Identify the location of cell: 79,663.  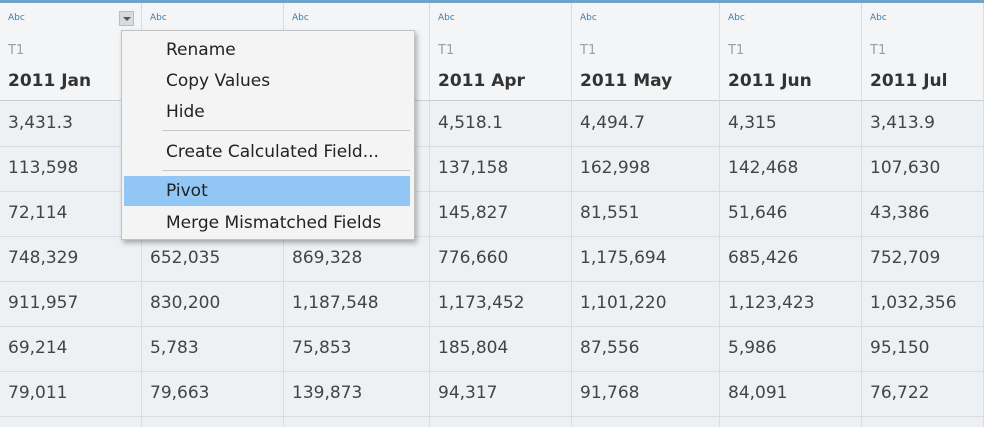
(180, 393).